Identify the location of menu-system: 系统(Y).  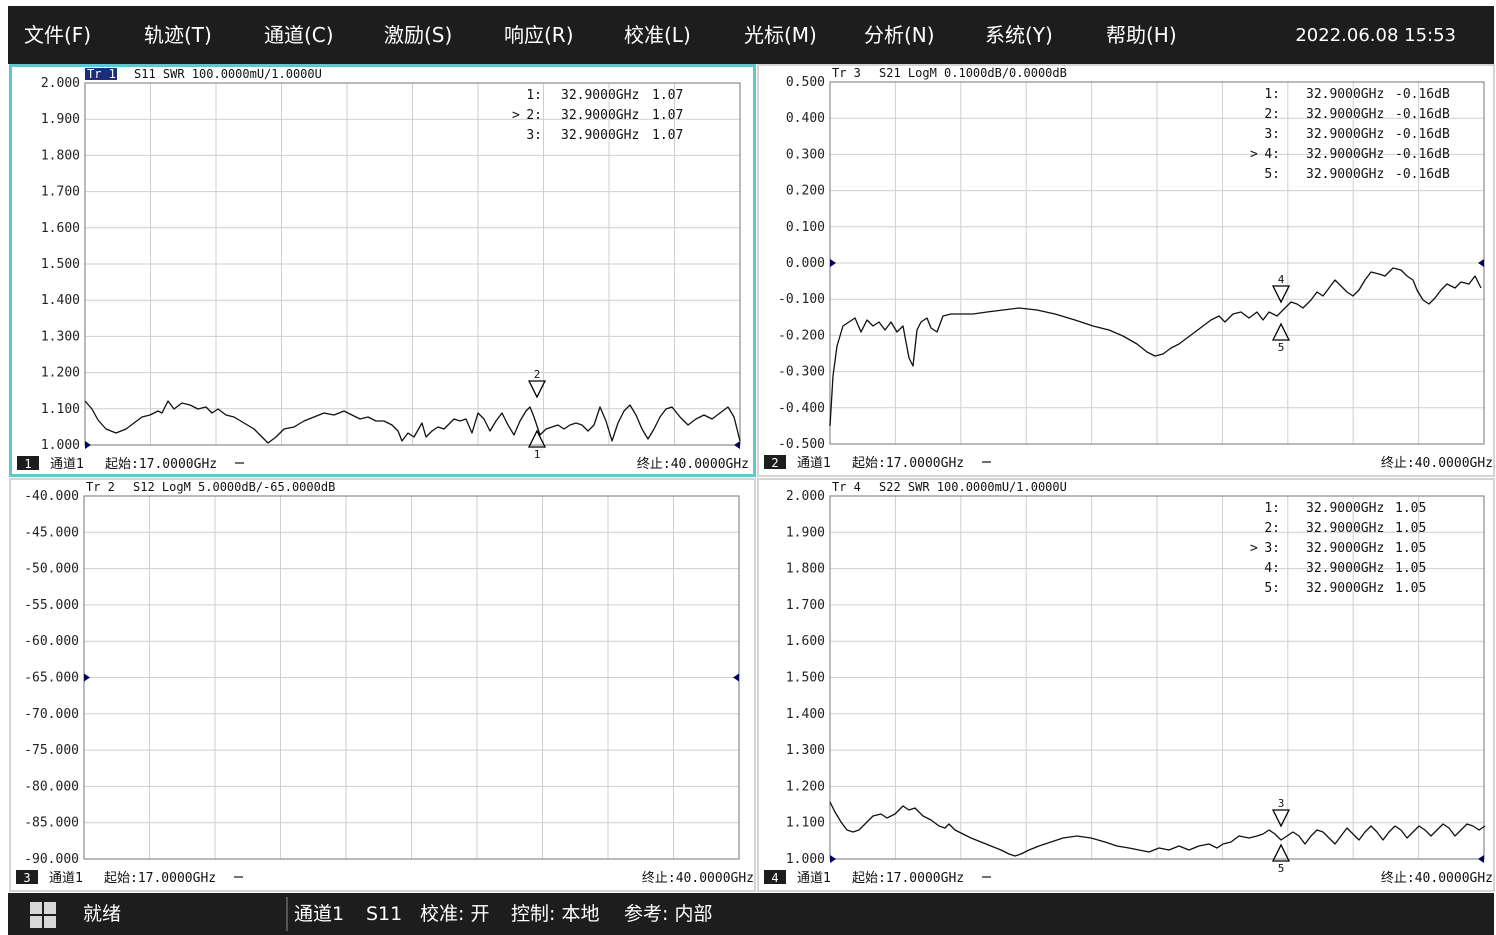
(1019, 35).